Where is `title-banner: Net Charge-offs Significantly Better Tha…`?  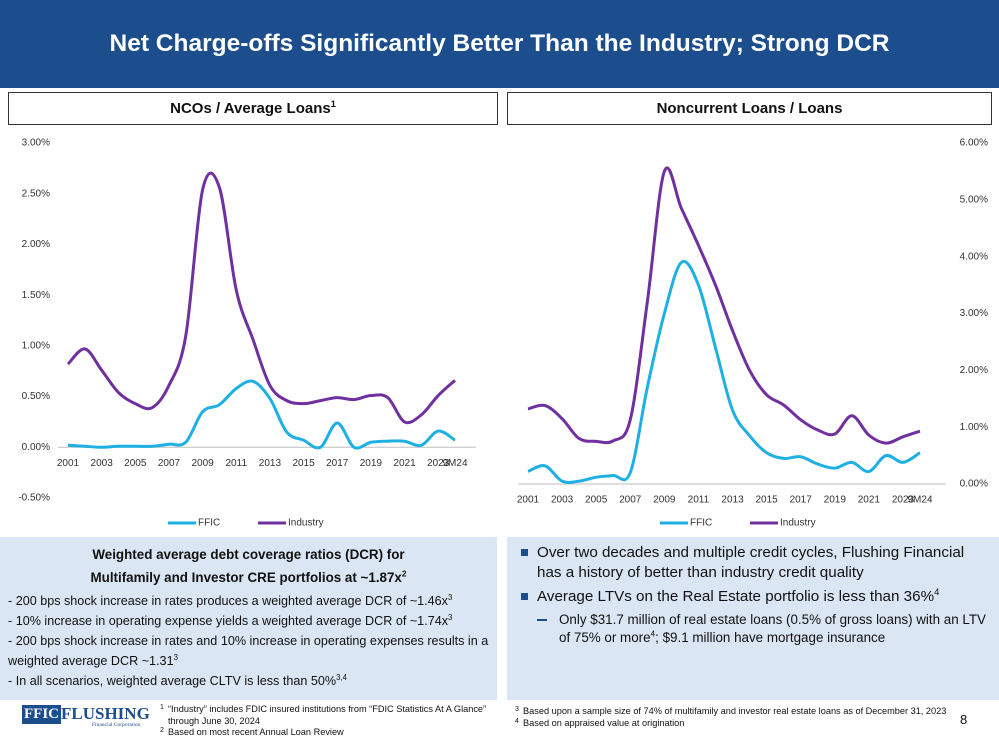 title-banner: Net Charge-offs Significantly Better Tha… is located at coordinates (499, 44).